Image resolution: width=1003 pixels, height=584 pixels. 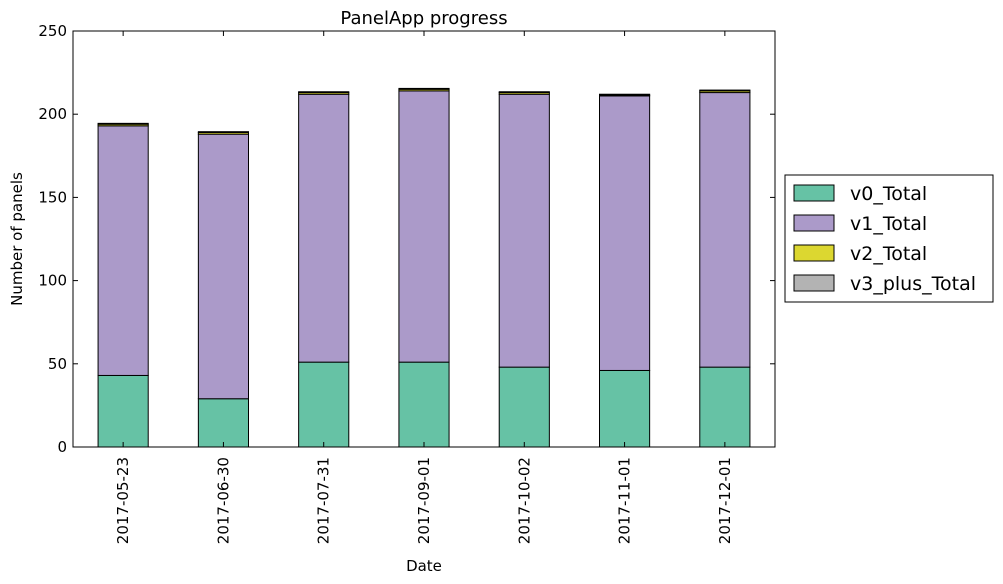 What do you see at coordinates (625, 500) in the screenshot?
I see `x-tick-label: 2017-11-01` at bounding box center [625, 500].